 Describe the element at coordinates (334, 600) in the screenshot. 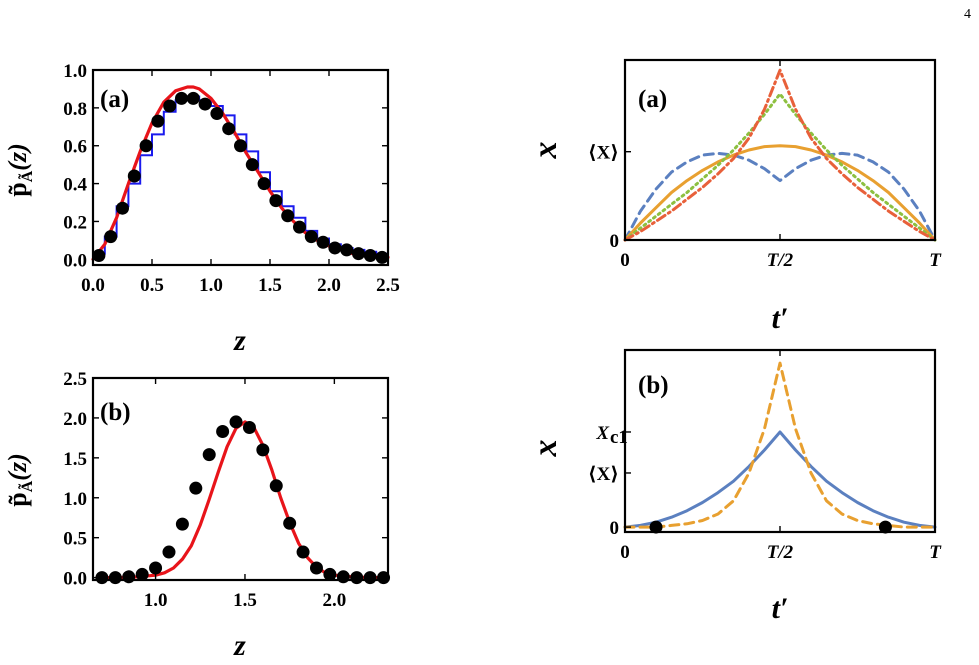

I see `x-tick-label: 2.0` at that location.